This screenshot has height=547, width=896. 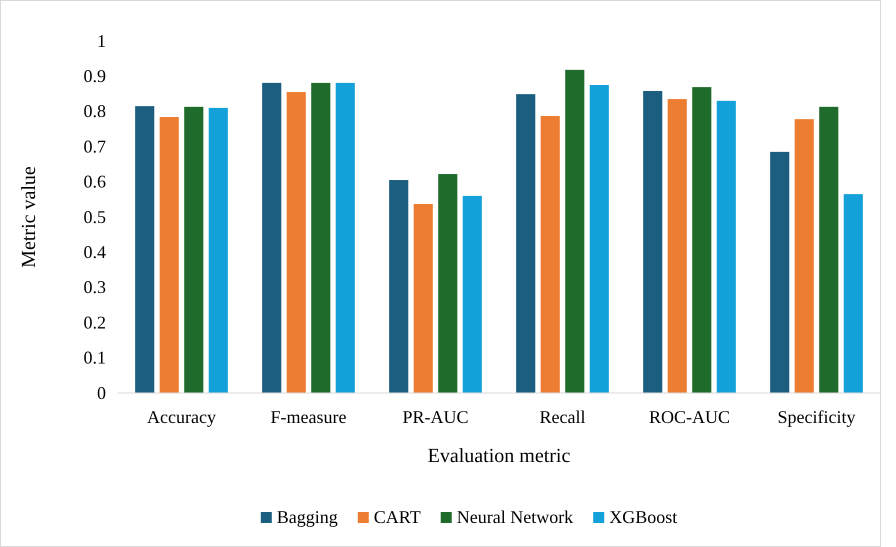 I want to click on y-tick-label: 0.3, so click(x=95, y=287).